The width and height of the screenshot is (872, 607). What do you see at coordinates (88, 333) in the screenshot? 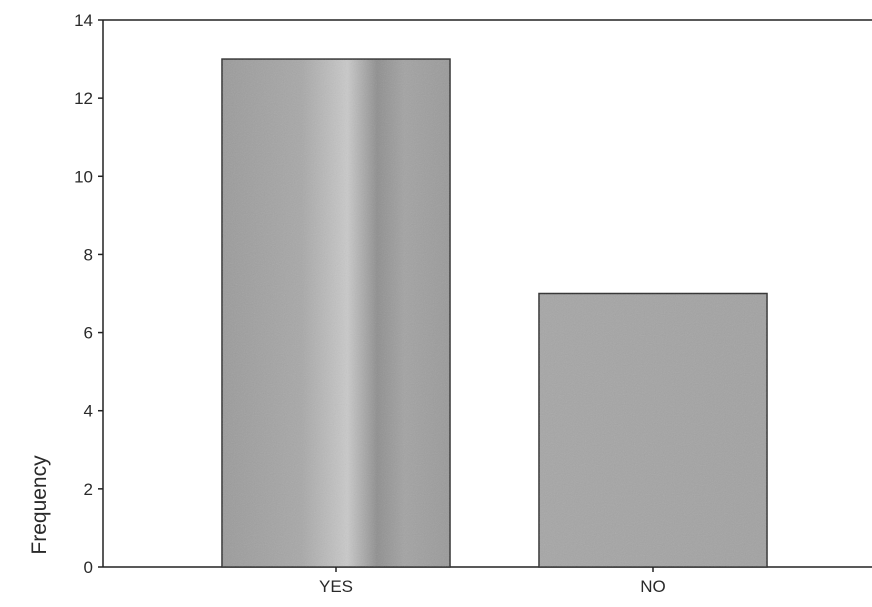
I see `y-tick-label-6: 6` at bounding box center [88, 333].